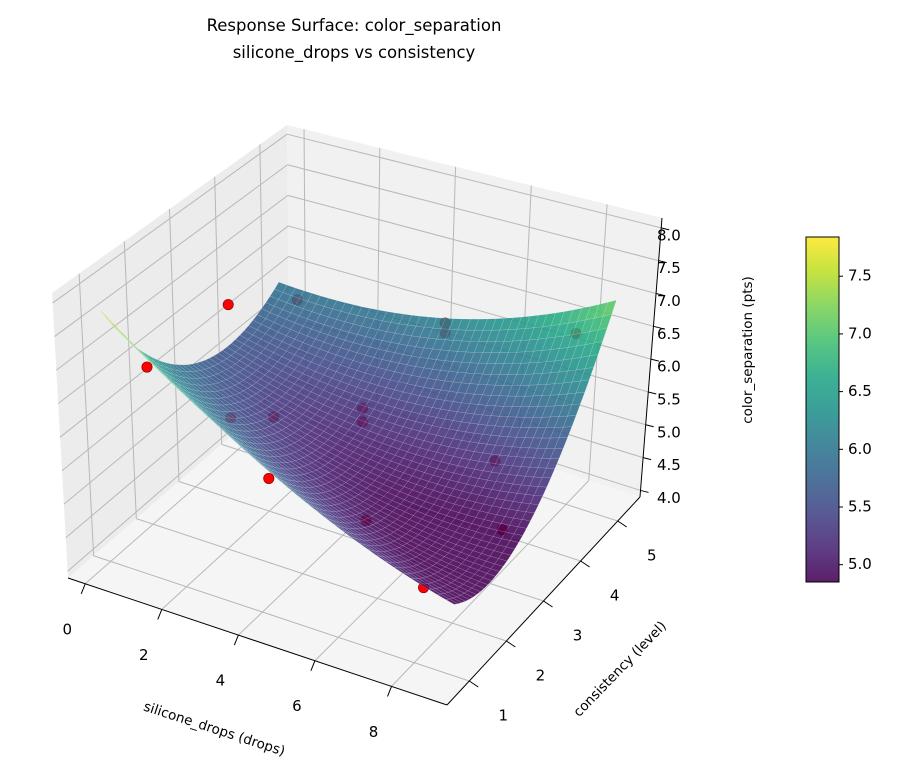  What do you see at coordinates (374, 732) in the screenshot?
I see `x-tick-label: 8` at bounding box center [374, 732].